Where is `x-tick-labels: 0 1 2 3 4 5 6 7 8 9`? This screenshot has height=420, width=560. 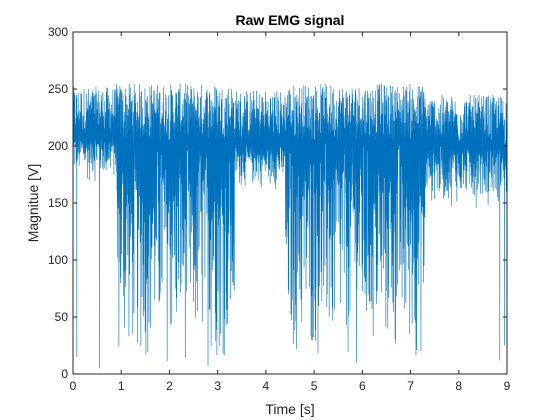
x-tick-labels: 0 1 2 3 4 5 6 7 8 9 is located at coordinates (290, 386).